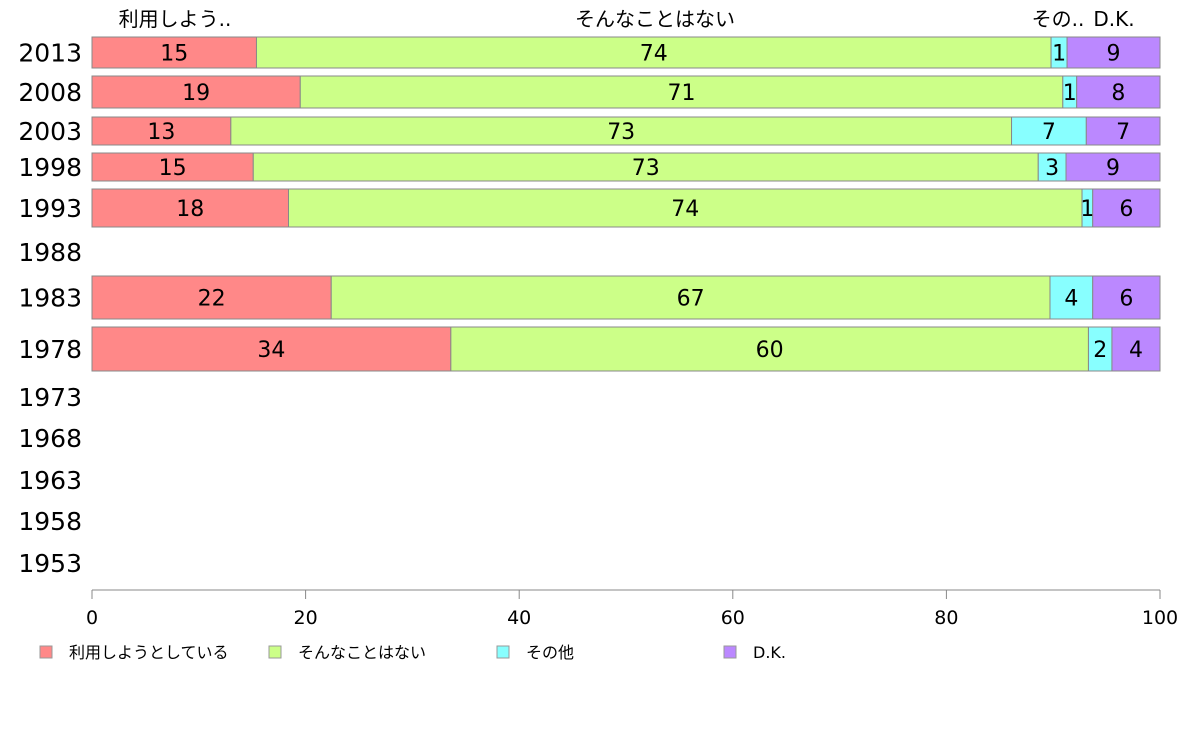  Describe the element at coordinates (50, 167) in the screenshot. I see `category-label-1998: 1998` at that location.